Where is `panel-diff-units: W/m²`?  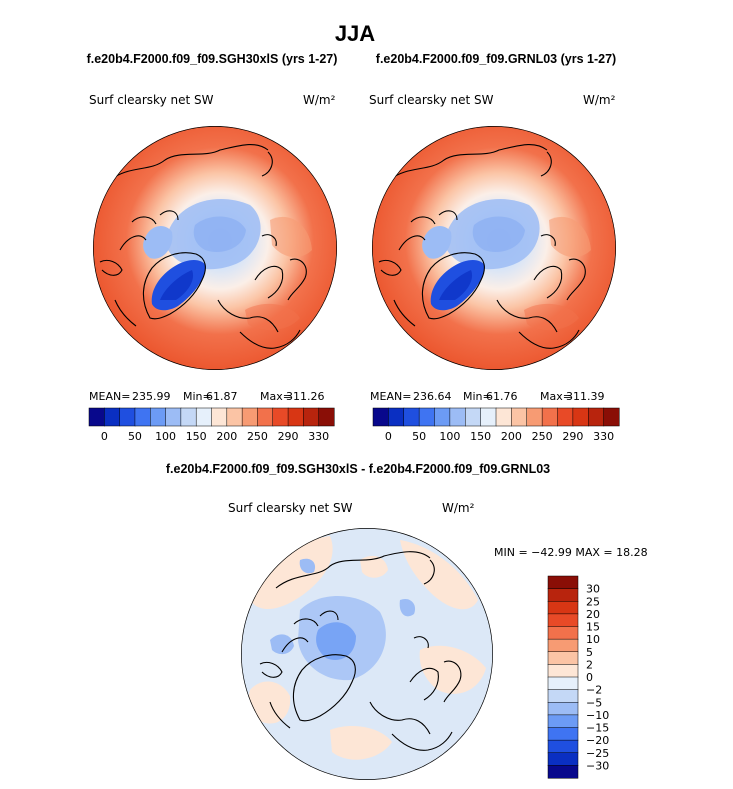
panel-diff-units: W/m² is located at coordinates (458, 508).